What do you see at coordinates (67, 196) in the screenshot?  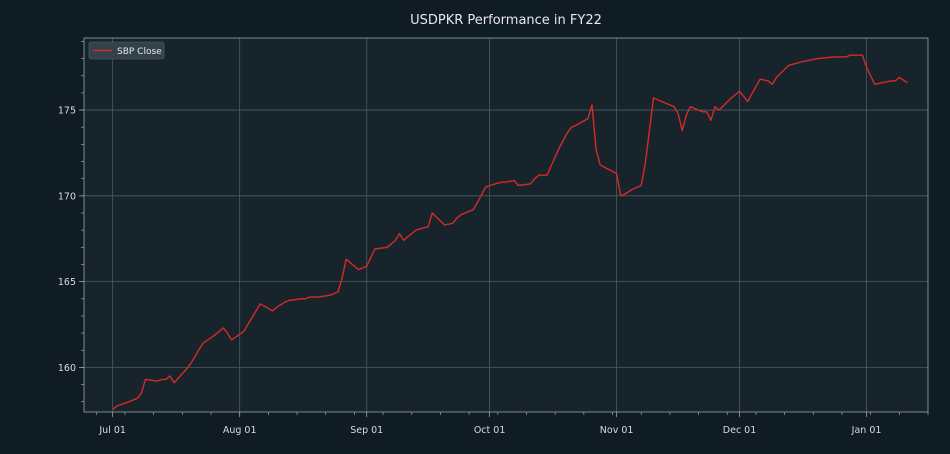 I see `y-tick-label: 170` at bounding box center [67, 196].